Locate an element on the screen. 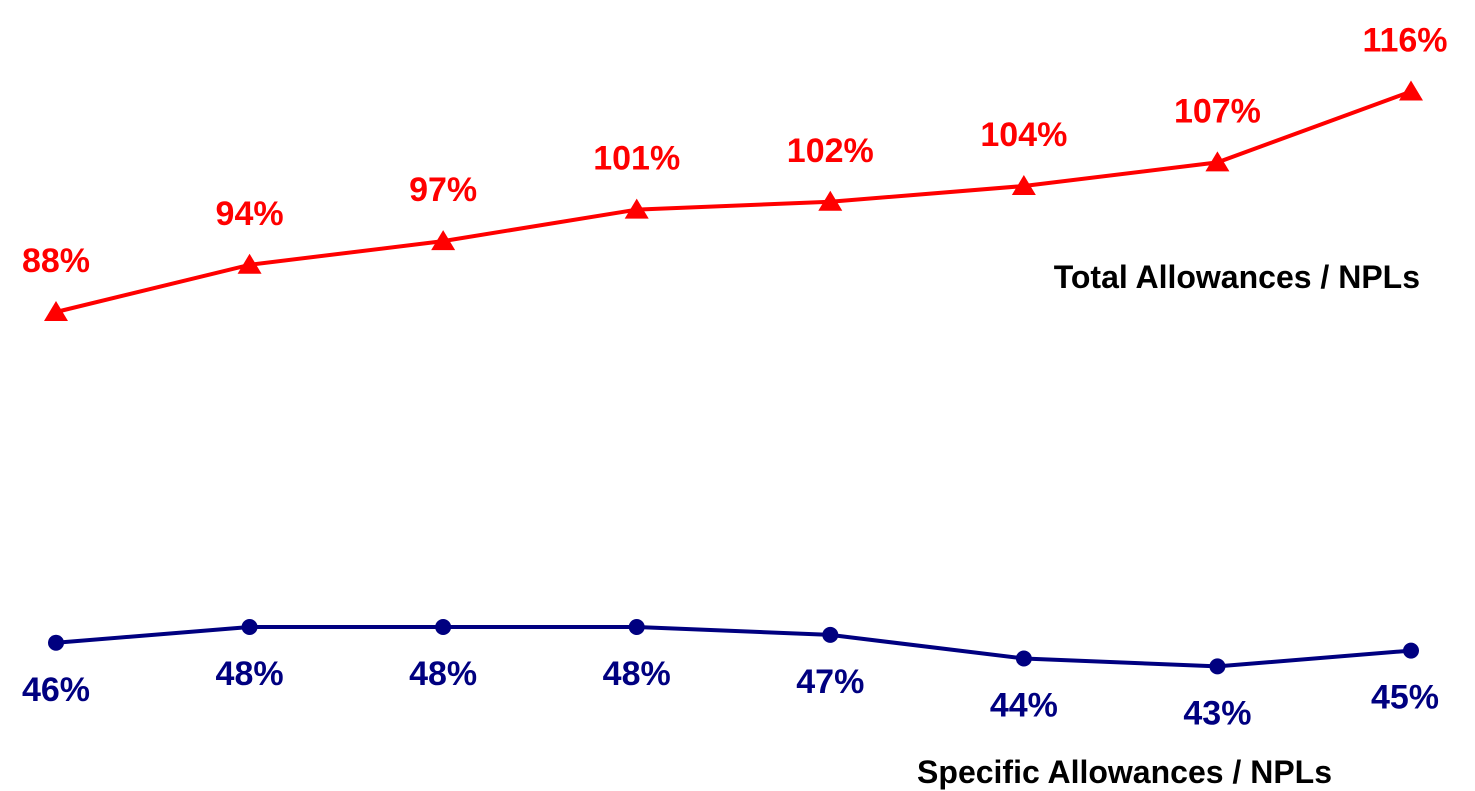 This screenshot has width=1475, height=791. data-label-2-1: 46% is located at coordinates (56, 690).